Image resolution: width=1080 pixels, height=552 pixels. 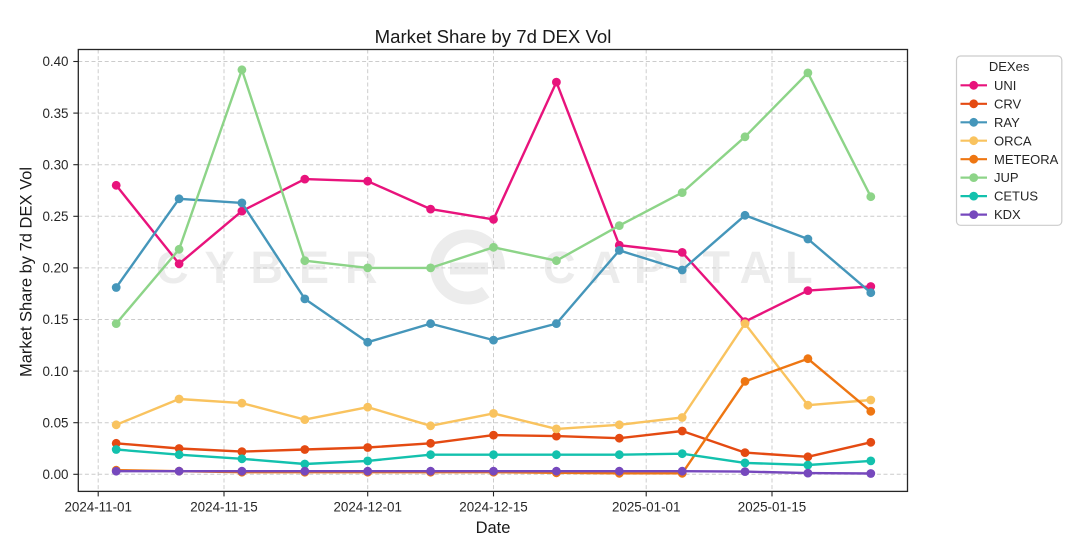 I want to click on svg-text: ORCA, so click(x=1013, y=140).